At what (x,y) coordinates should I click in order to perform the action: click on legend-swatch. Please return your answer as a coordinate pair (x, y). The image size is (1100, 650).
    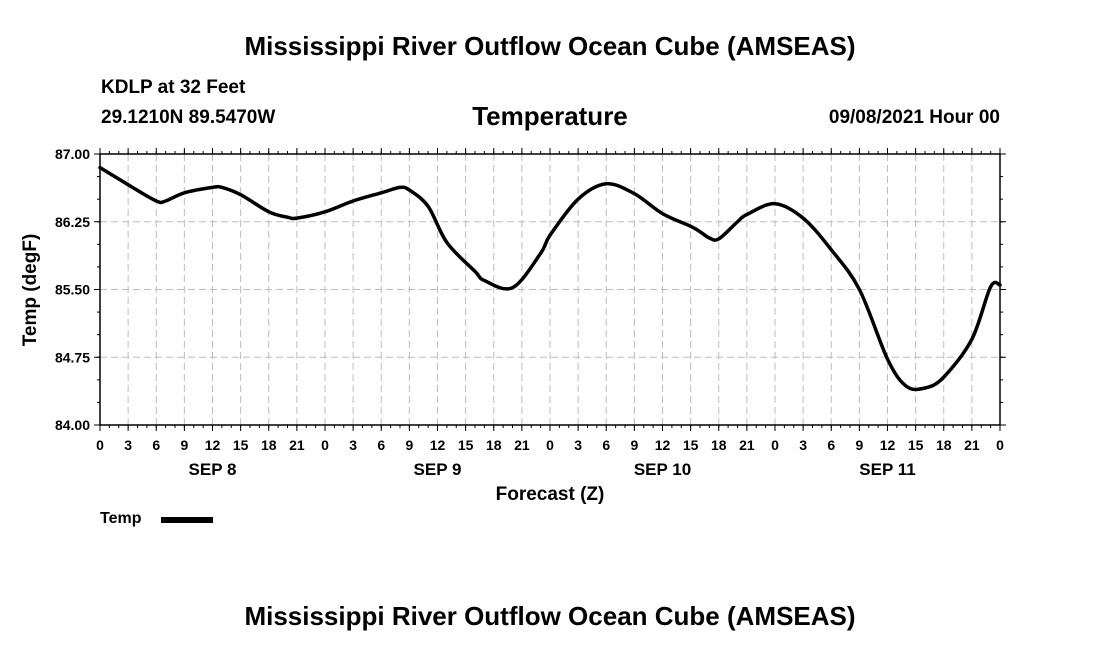
    Looking at the image, I should click on (187, 520).